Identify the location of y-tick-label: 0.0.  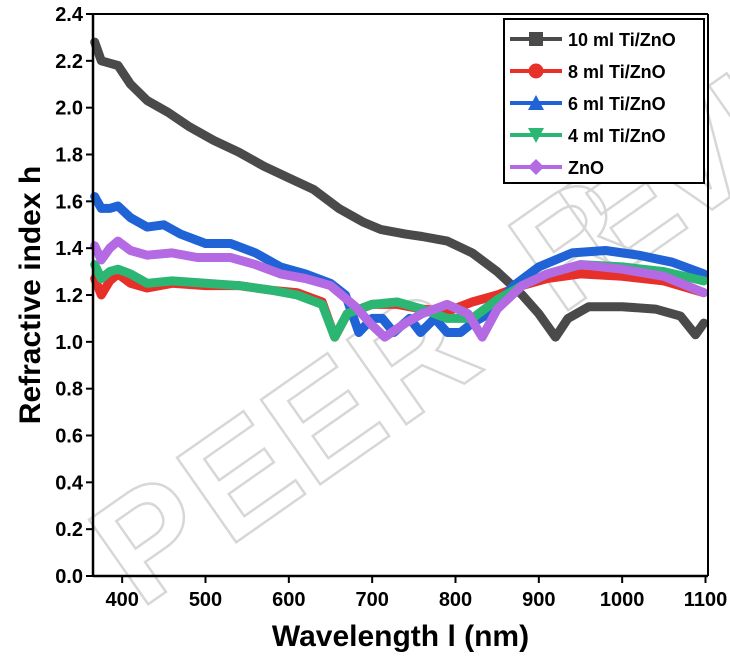
(69, 577).